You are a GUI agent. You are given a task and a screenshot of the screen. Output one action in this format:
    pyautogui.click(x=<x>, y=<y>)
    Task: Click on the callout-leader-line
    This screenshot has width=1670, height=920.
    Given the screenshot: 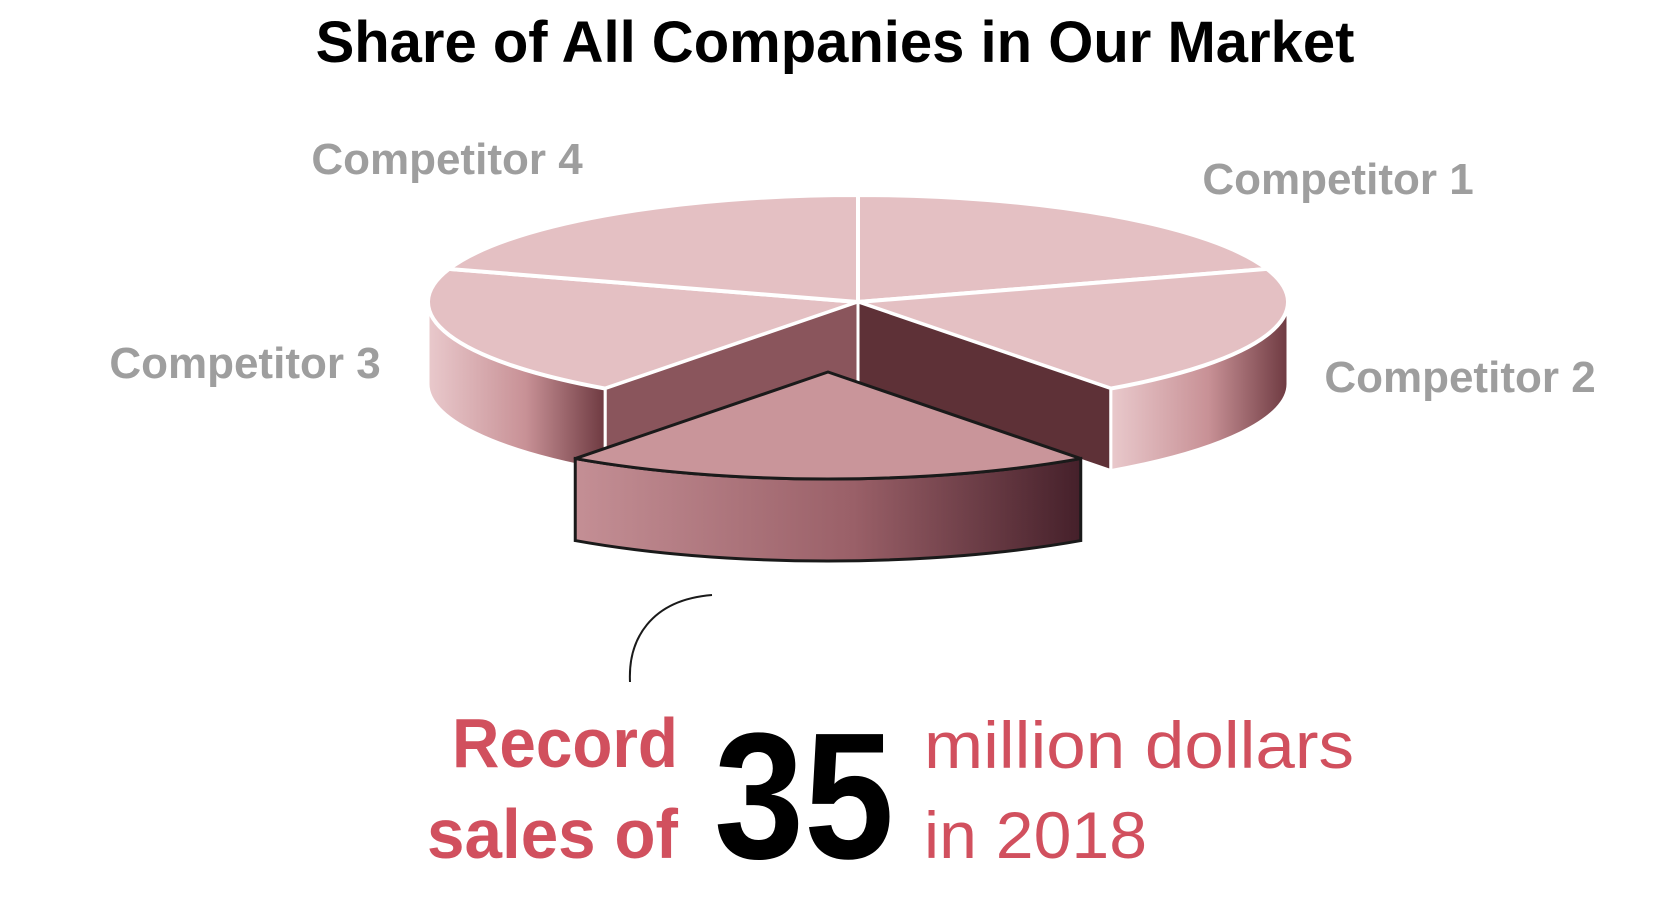 What is the action you would take?
    pyautogui.click(x=670, y=638)
    